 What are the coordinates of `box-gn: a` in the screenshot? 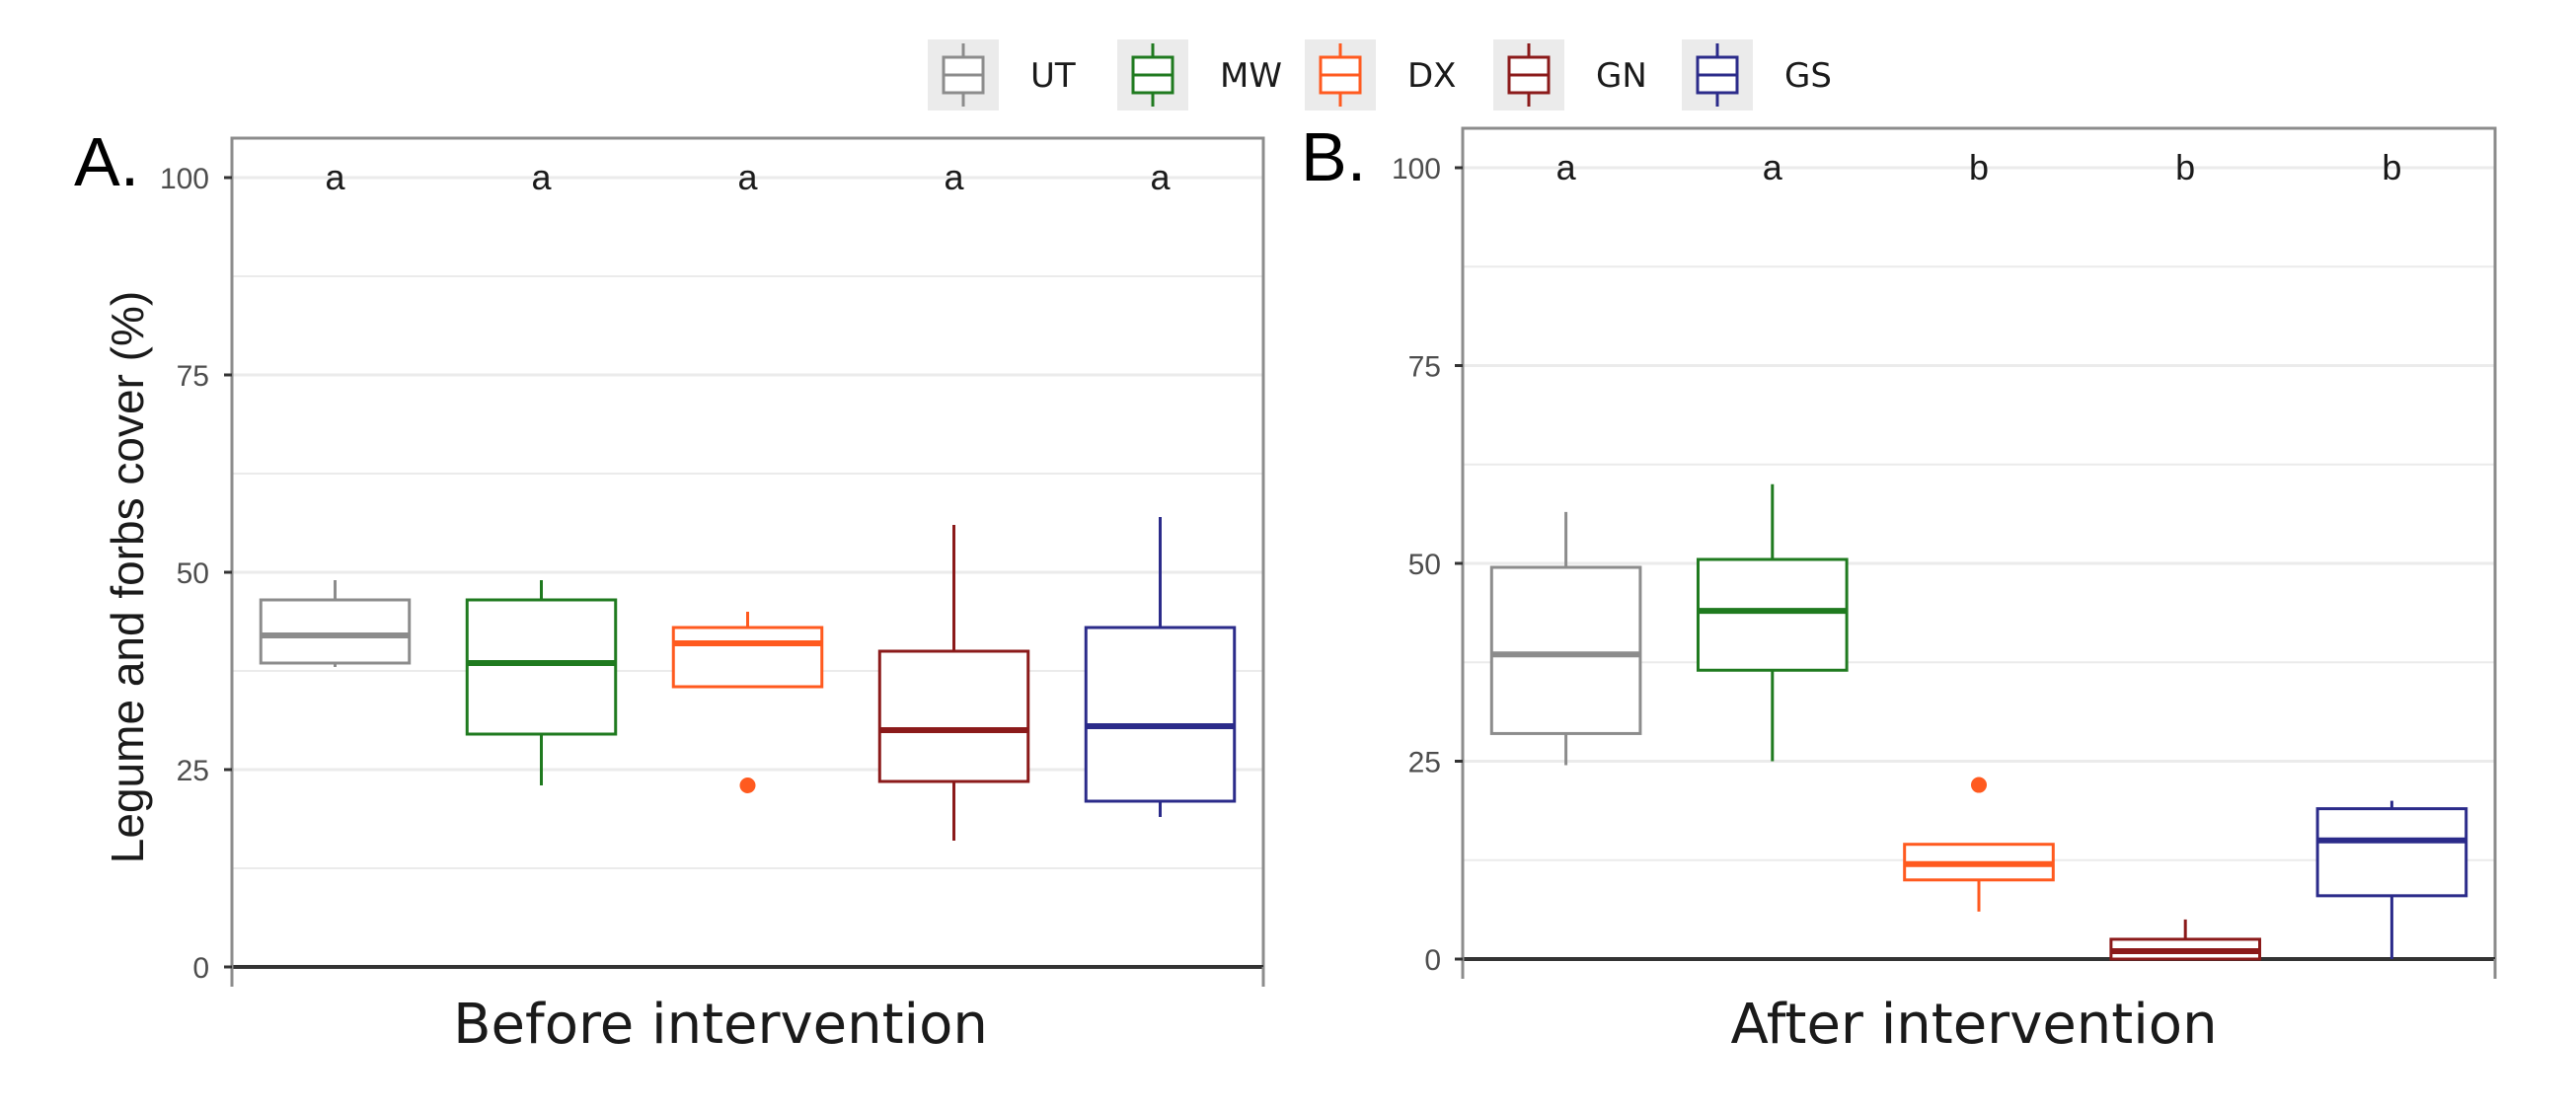 It's located at (953, 499).